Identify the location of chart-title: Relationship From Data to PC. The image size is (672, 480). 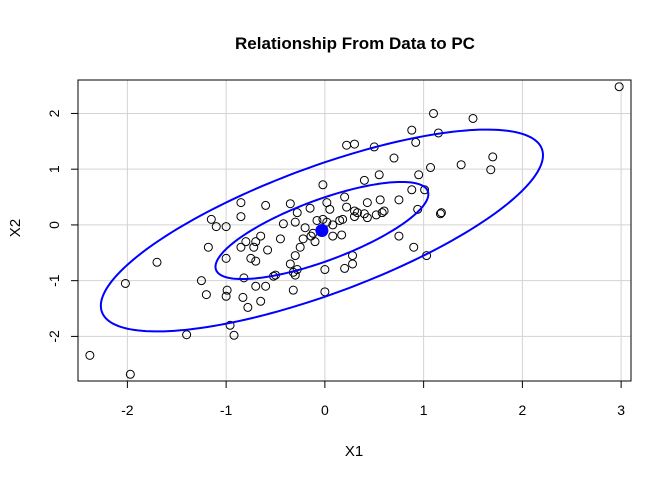
(355, 43).